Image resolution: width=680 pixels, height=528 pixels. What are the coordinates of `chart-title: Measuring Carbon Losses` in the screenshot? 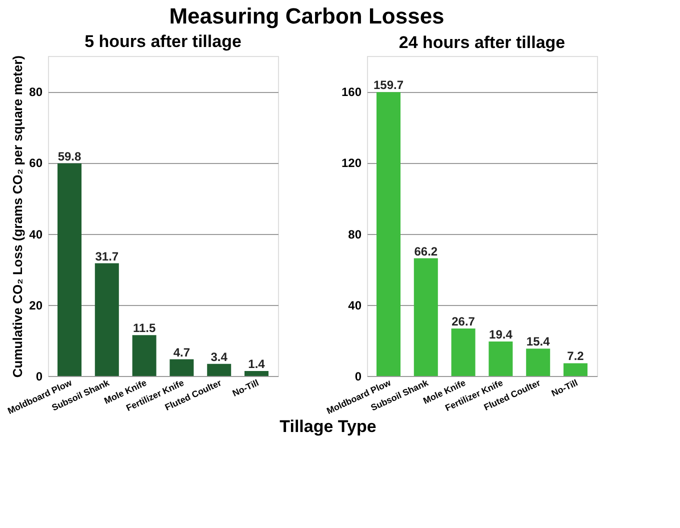 It's located at (306, 15).